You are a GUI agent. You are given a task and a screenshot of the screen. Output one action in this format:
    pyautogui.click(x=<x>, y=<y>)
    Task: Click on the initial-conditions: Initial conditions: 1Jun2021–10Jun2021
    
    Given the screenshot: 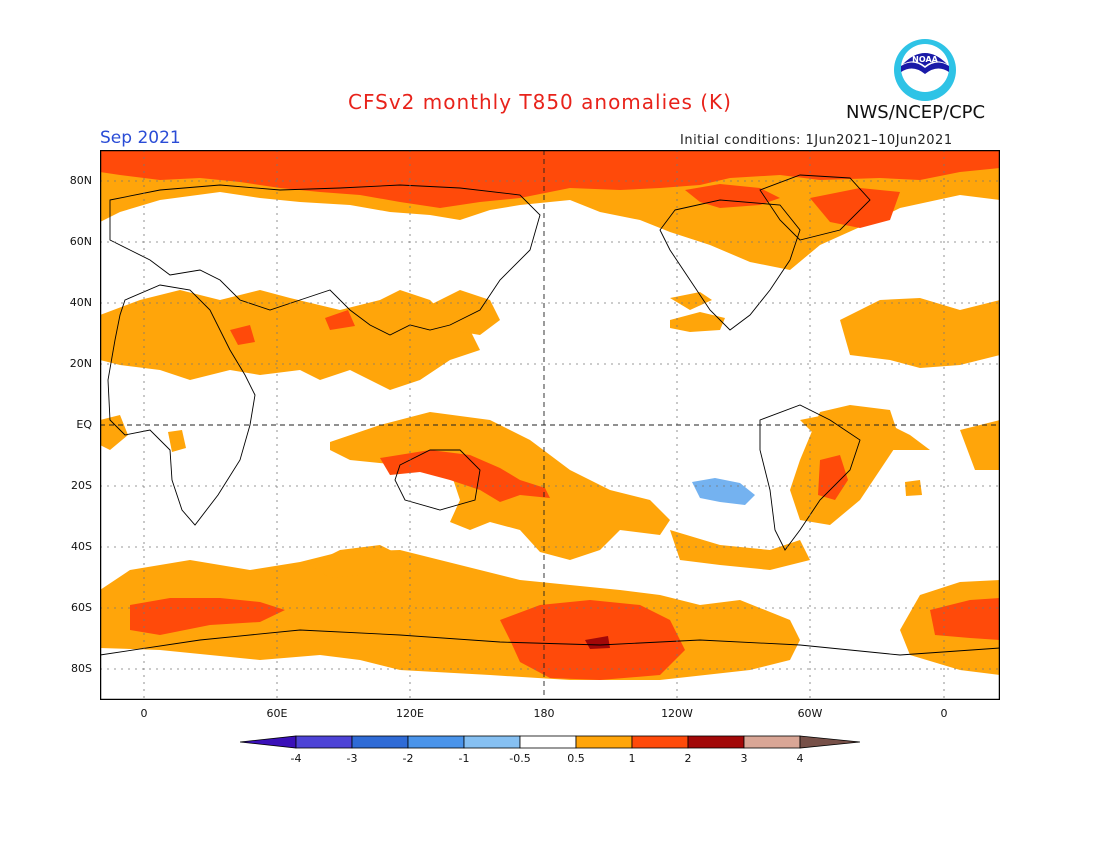 What is the action you would take?
    pyautogui.click(x=816, y=140)
    